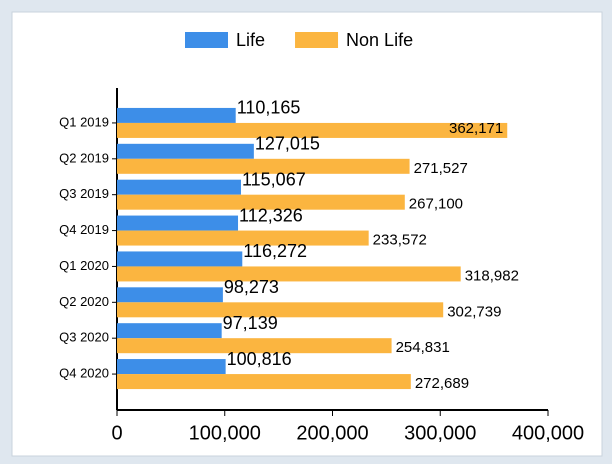 This screenshot has width=612, height=464. What do you see at coordinates (492, 275) in the screenshot?
I see `value-label: 318,982` at bounding box center [492, 275].